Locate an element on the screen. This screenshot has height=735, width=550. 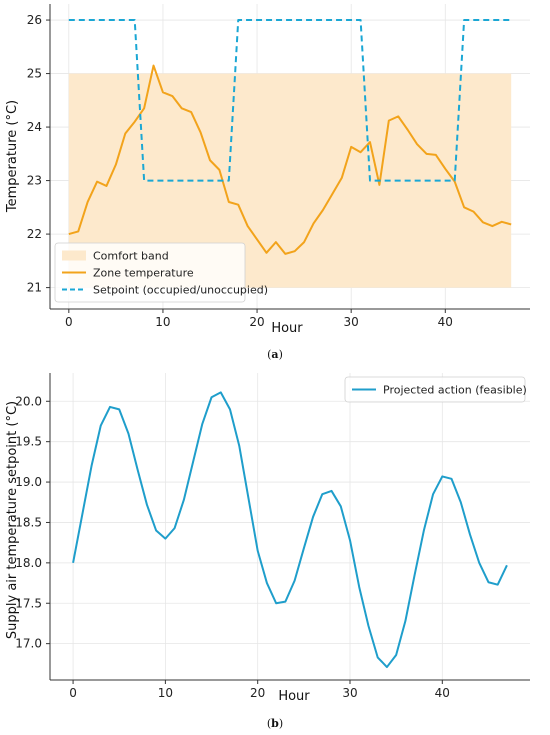
caption-a-letter: a is located at coordinates (274, 354).